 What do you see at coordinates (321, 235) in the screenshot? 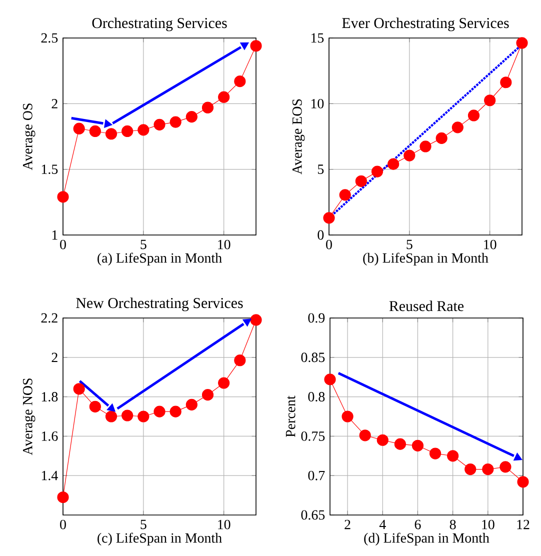
I see `y-tick-label: 0` at bounding box center [321, 235].